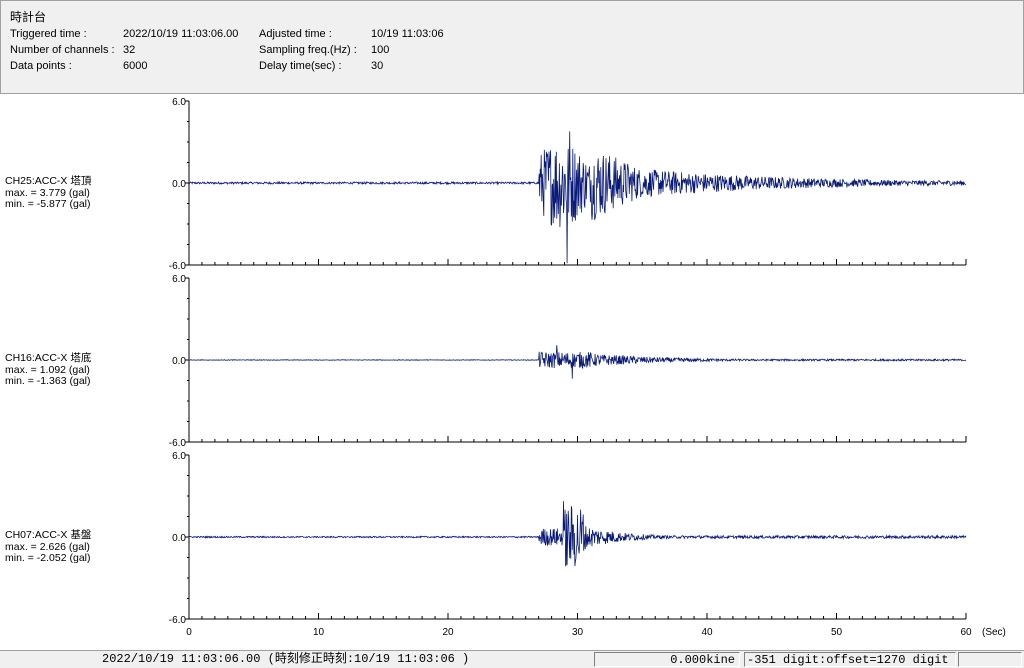  I want to click on x-axis-label: (Sec), so click(994, 632).